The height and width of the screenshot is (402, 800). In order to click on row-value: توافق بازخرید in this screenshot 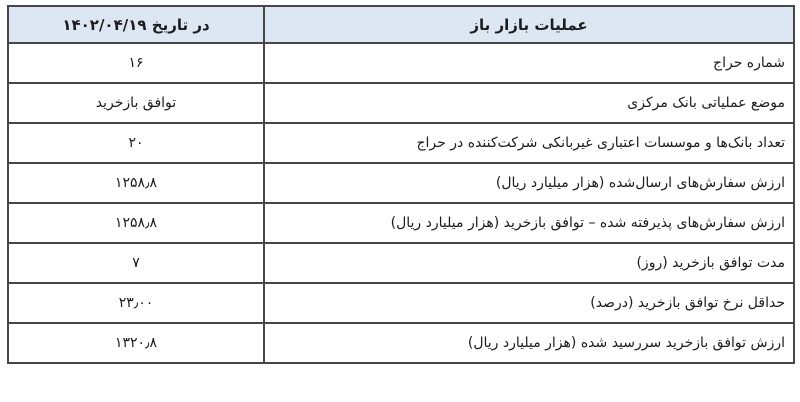, I will do `click(136, 103)`.